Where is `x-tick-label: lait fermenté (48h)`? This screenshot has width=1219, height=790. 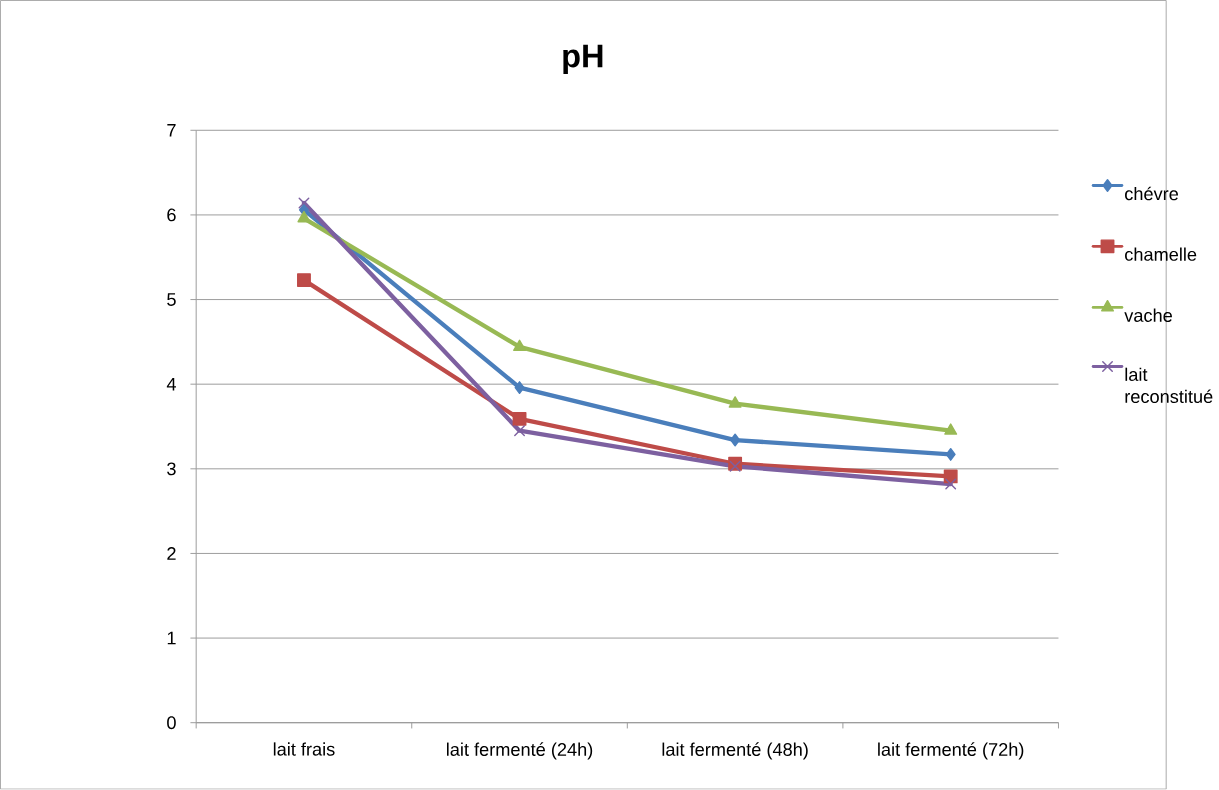
x-tick-label: lait fermenté (48h) is located at coordinates (735, 751).